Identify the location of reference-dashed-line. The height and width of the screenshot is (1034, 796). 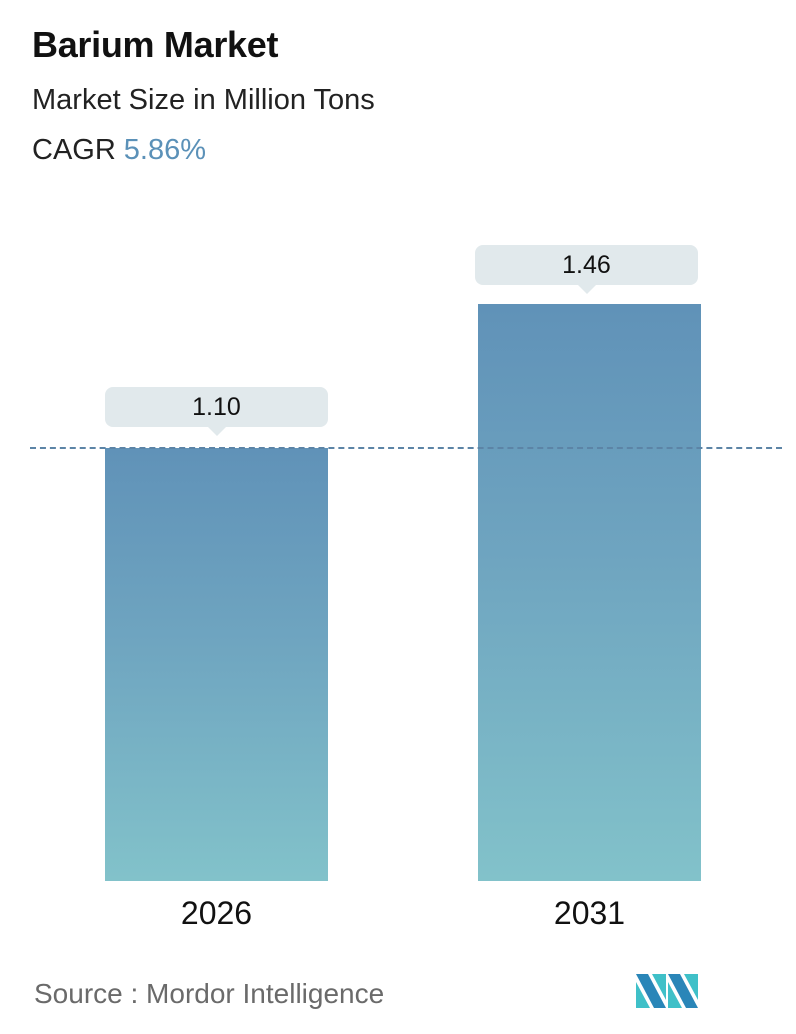
(406, 448).